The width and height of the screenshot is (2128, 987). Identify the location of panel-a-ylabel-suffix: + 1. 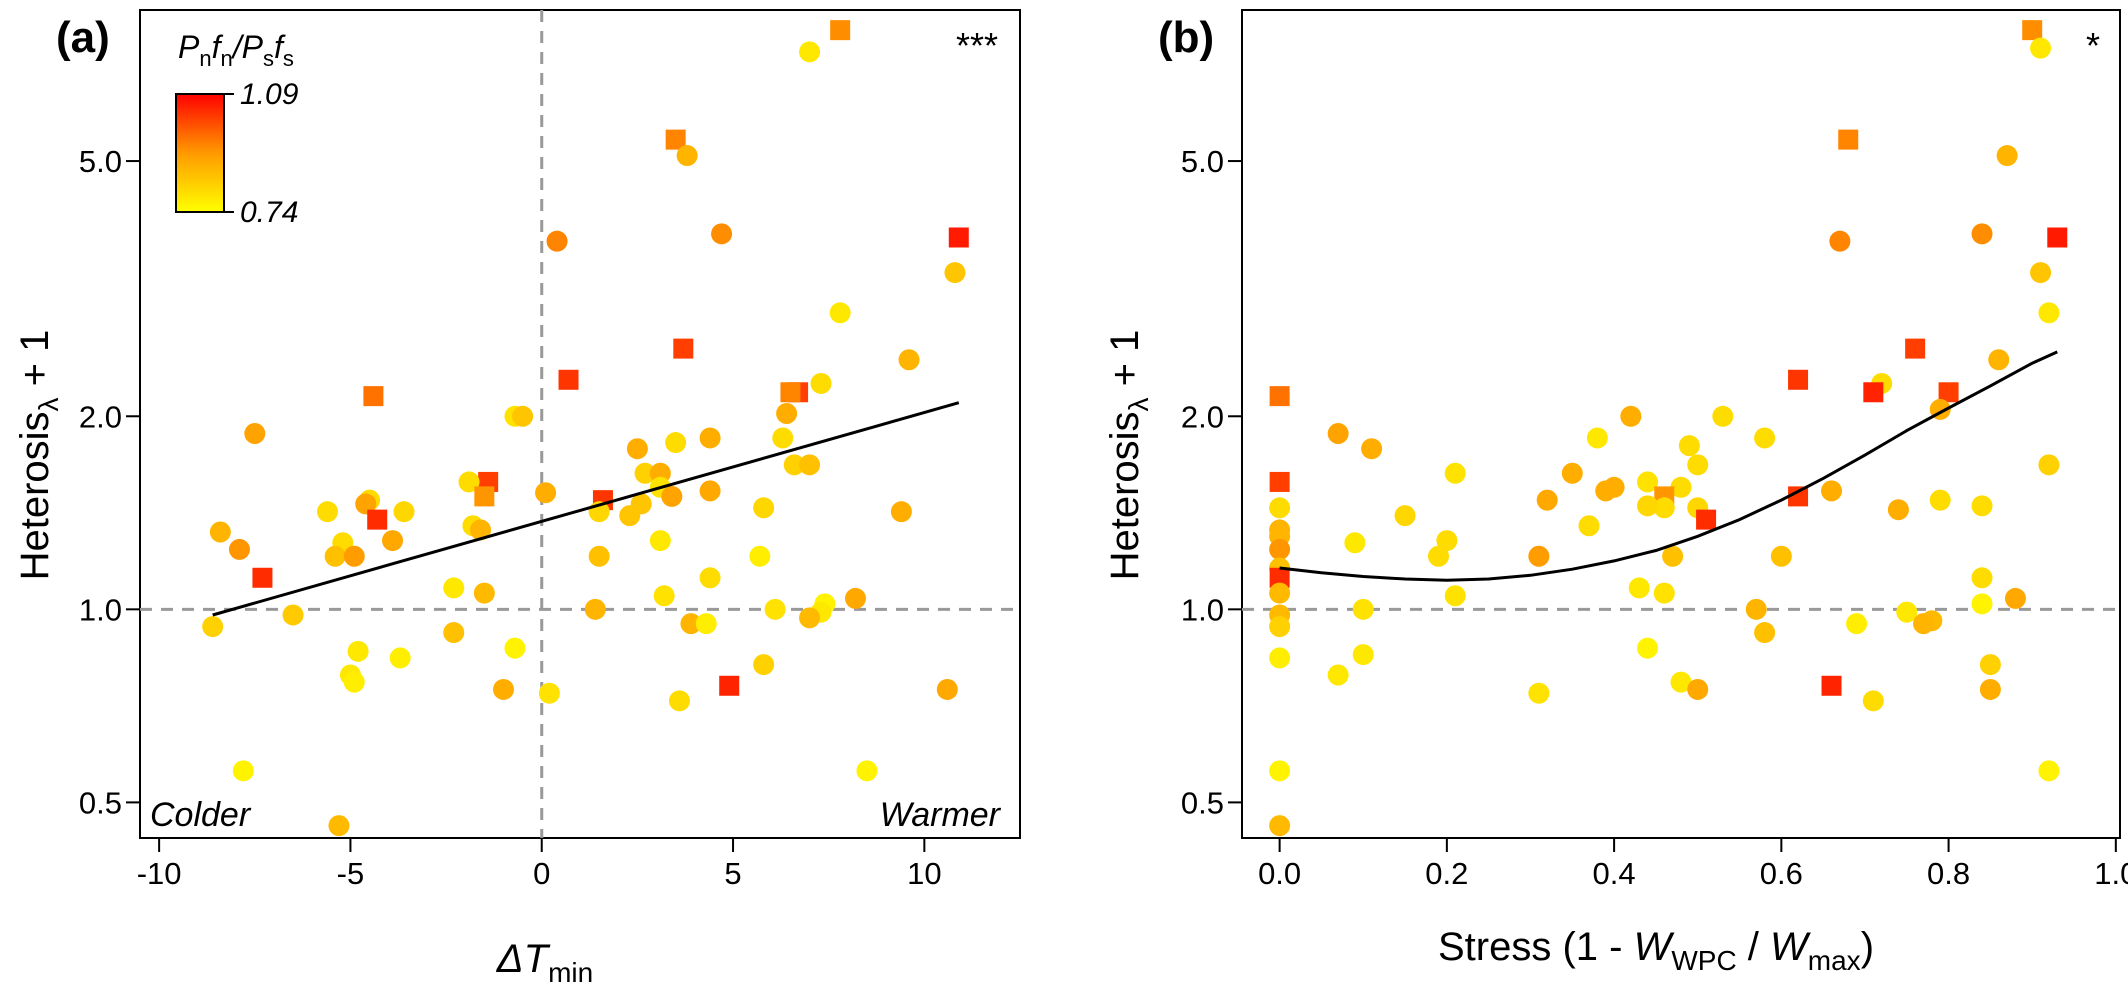
(35, 364).